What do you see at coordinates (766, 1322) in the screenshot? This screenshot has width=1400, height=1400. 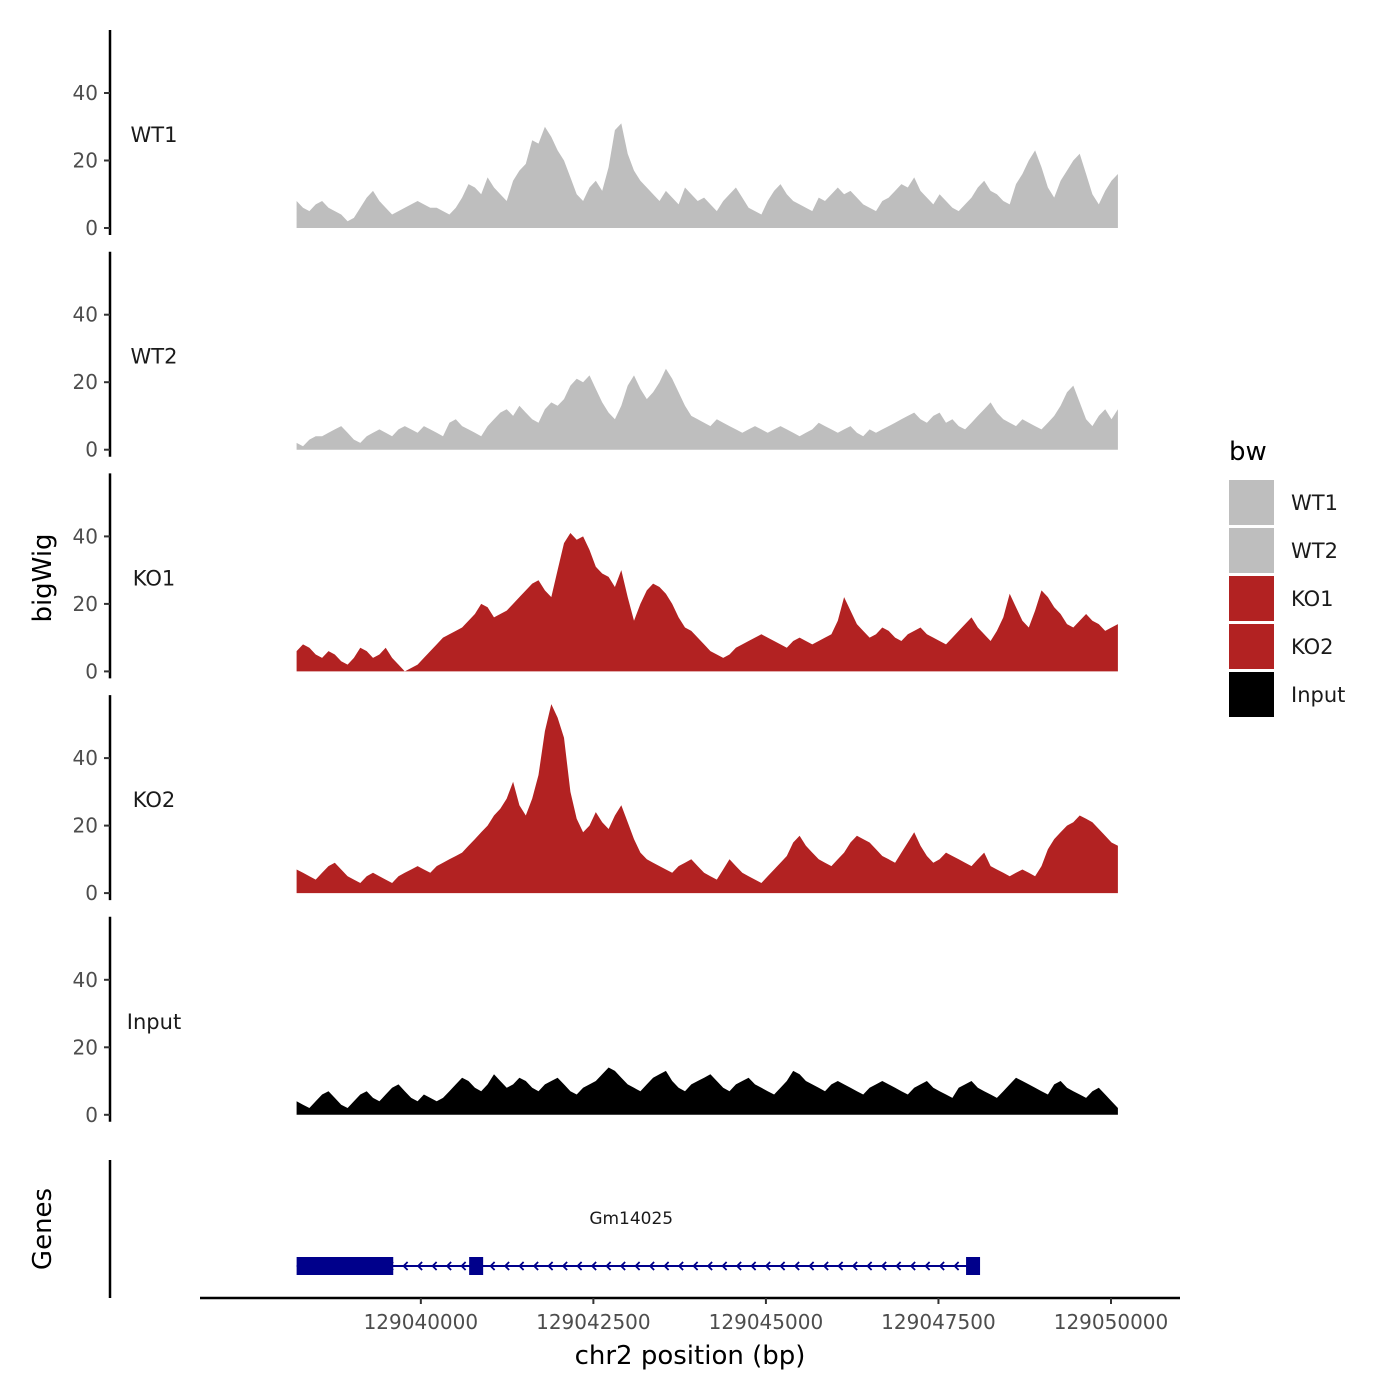 I see `x-tick-label: 129045000` at bounding box center [766, 1322].